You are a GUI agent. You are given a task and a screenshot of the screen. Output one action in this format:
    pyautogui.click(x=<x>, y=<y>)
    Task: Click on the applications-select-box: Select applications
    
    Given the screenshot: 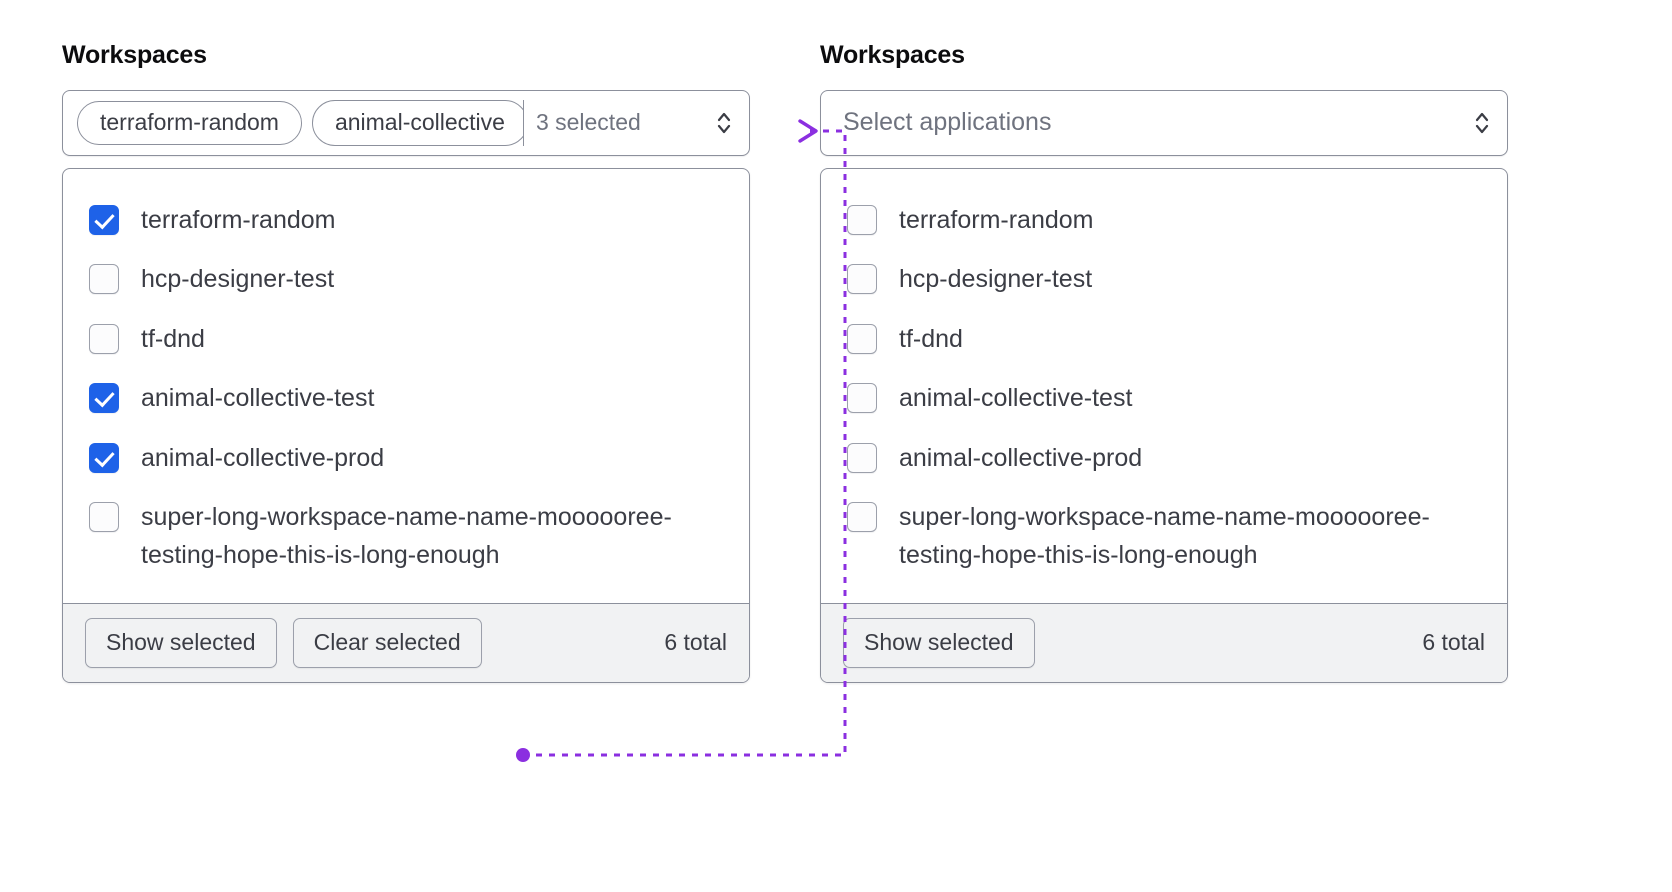 What is the action you would take?
    pyautogui.click(x=1164, y=122)
    